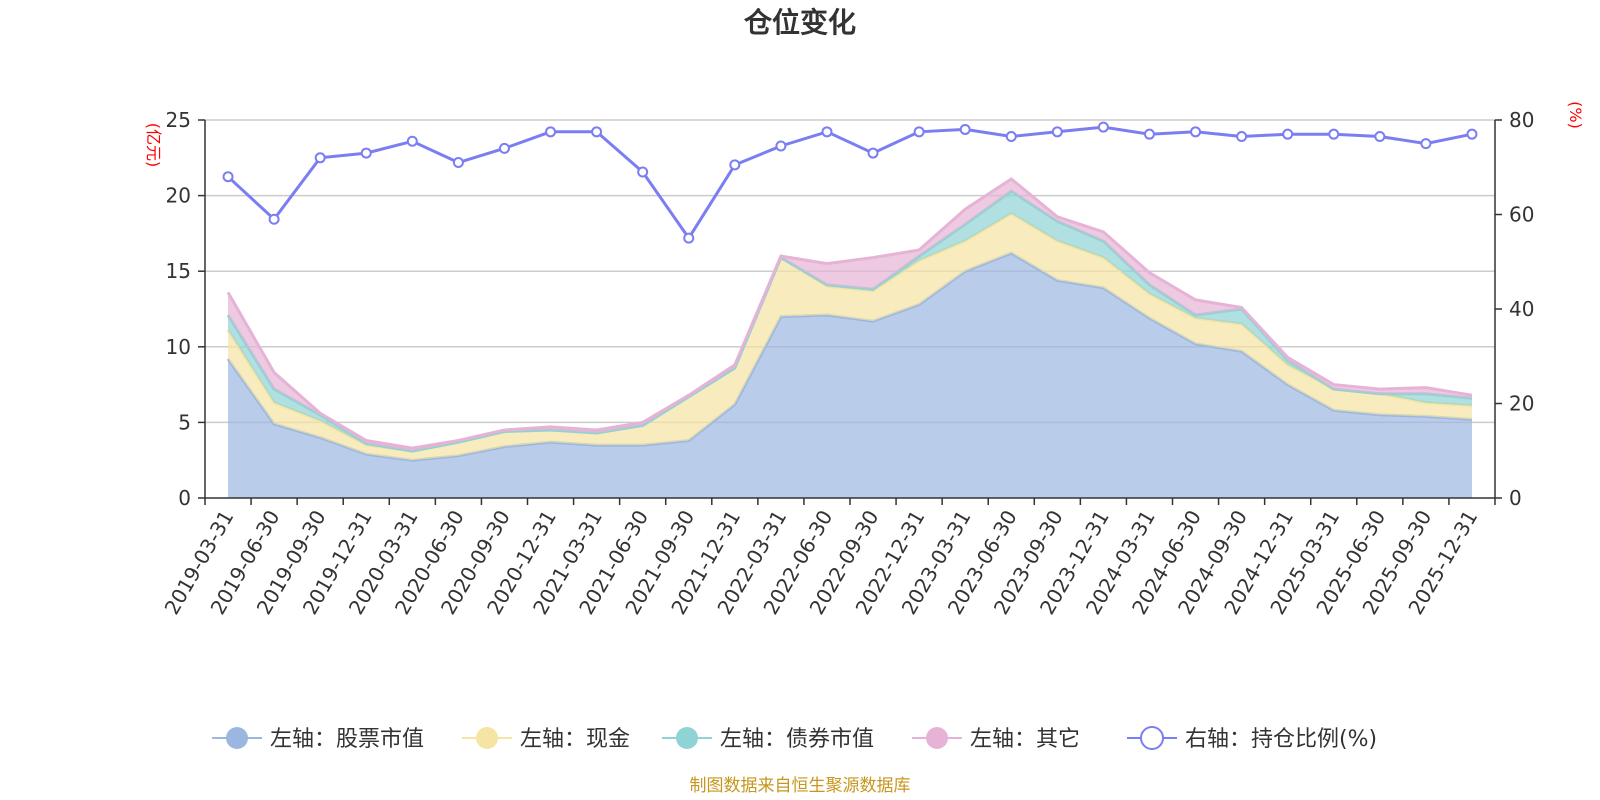  What do you see at coordinates (347, 739) in the screenshot?
I see `legend-label: 左轴：股票市值` at bounding box center [347, 739].